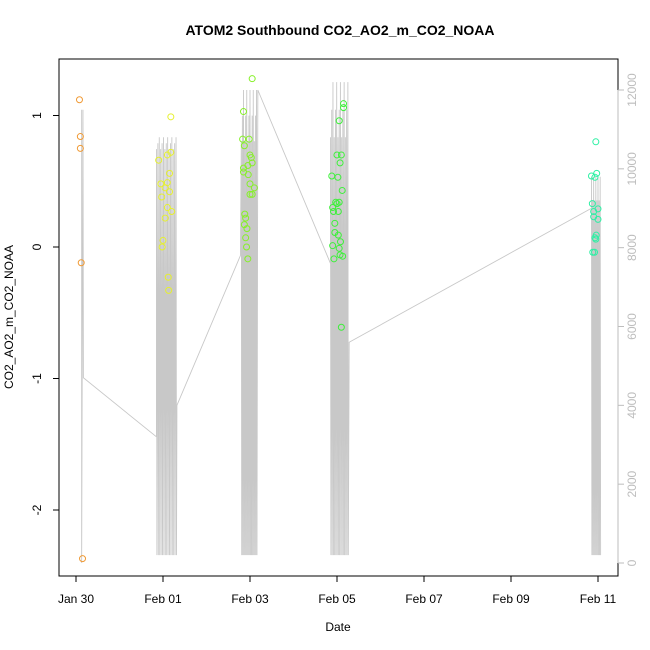  I want to click on y-tick-label: -2, so click(37, 509).